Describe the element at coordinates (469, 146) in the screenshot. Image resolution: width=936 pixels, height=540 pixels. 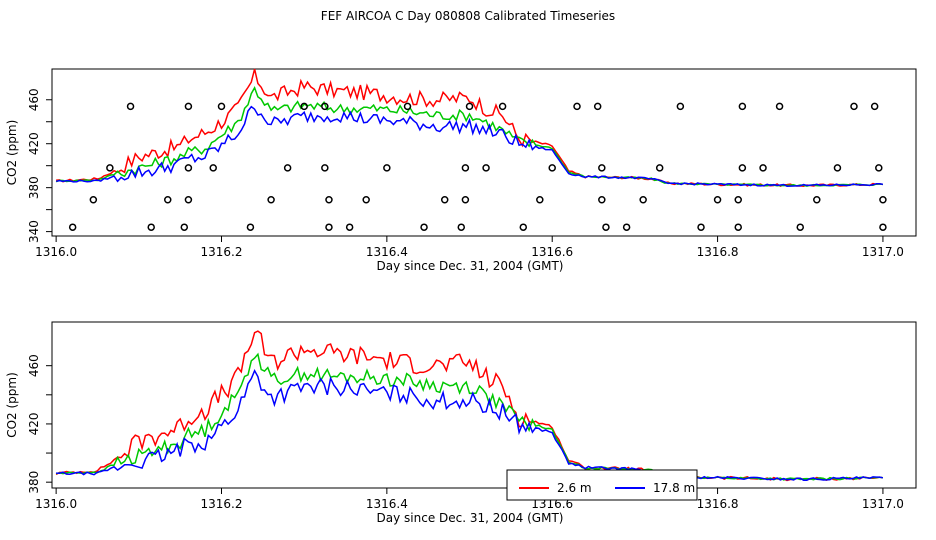
I see `series-line-blue` at that location.